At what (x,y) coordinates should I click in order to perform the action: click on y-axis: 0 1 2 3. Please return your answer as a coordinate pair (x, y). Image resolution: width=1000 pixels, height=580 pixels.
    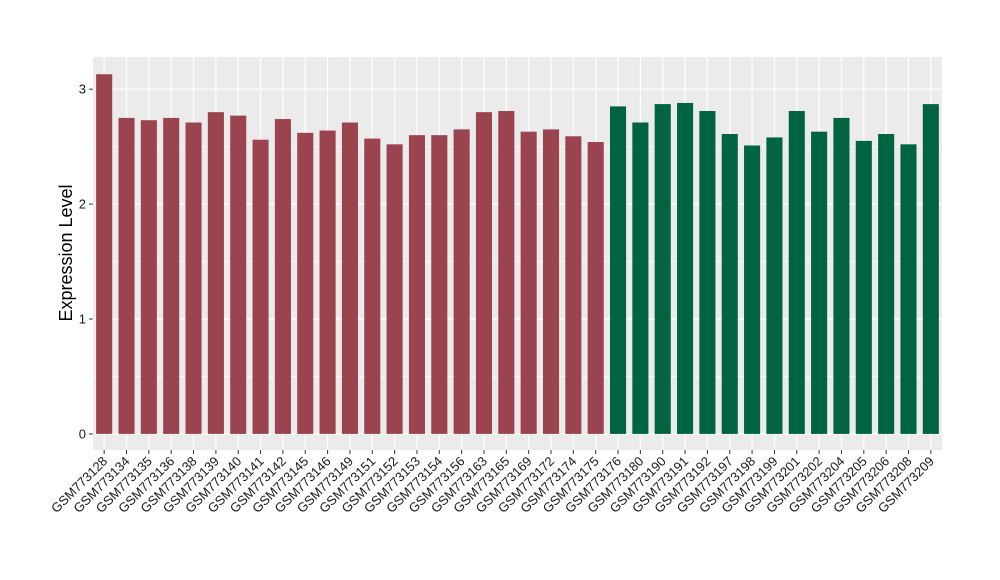
    Looking at the image, I should click on (86, 261).